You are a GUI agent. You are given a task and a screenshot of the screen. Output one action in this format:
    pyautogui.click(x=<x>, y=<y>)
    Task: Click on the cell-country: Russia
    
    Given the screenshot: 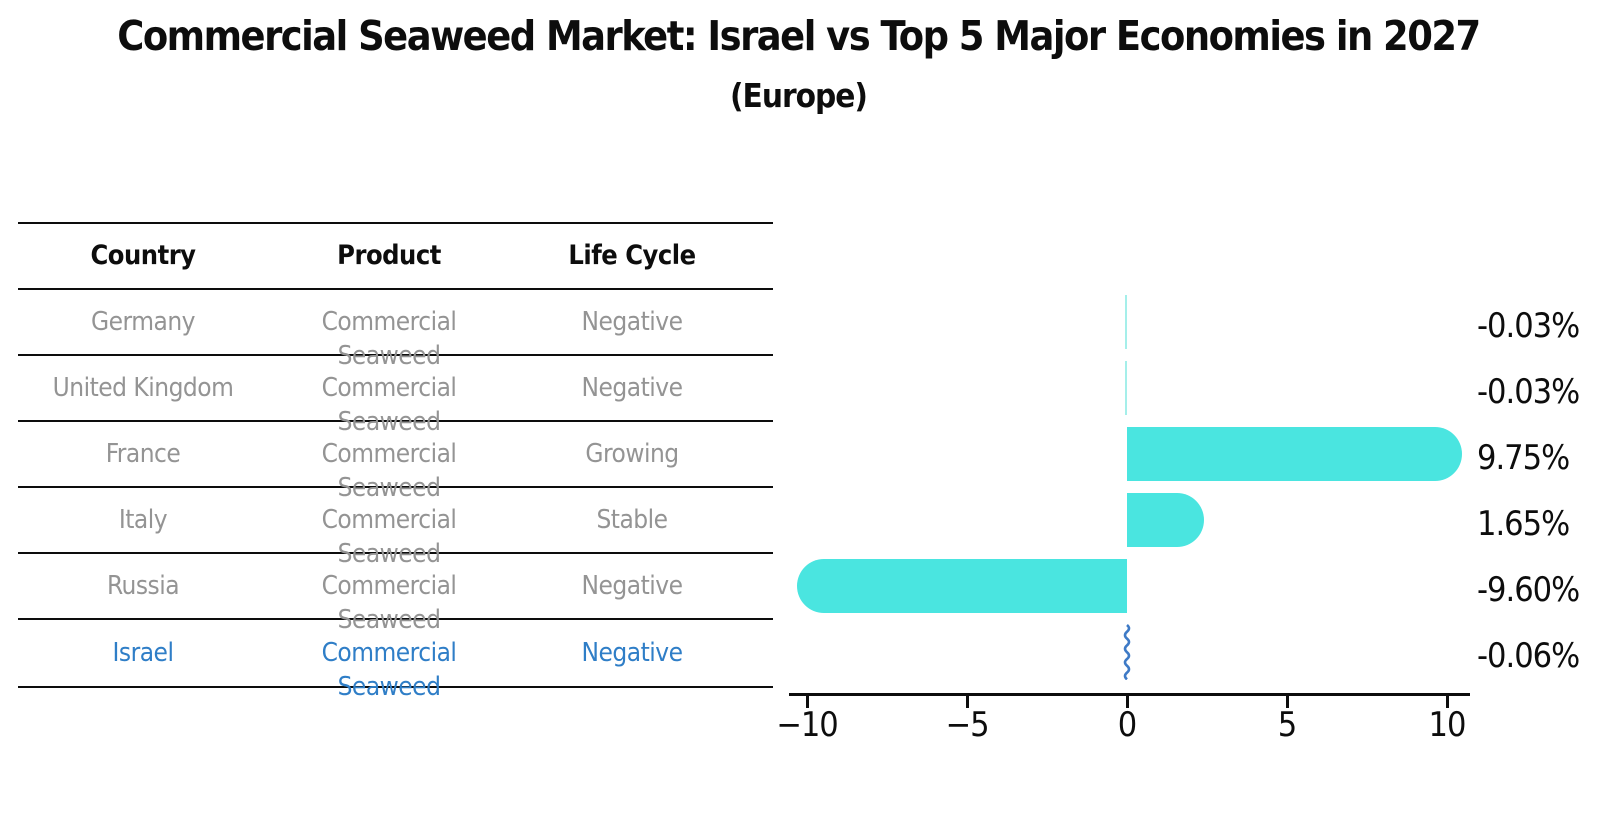 What is the action you would take?
    pyautogui.click(x=143, y=586)
    